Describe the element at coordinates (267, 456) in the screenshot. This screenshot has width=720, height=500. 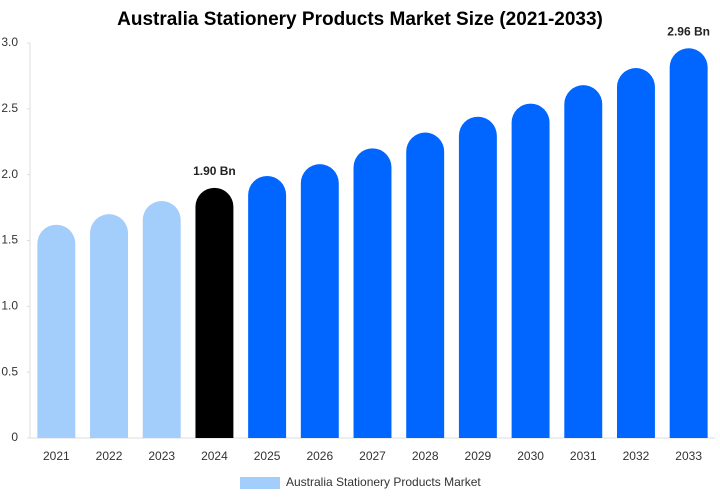
I see `x-tick-label: 2025` at that location.